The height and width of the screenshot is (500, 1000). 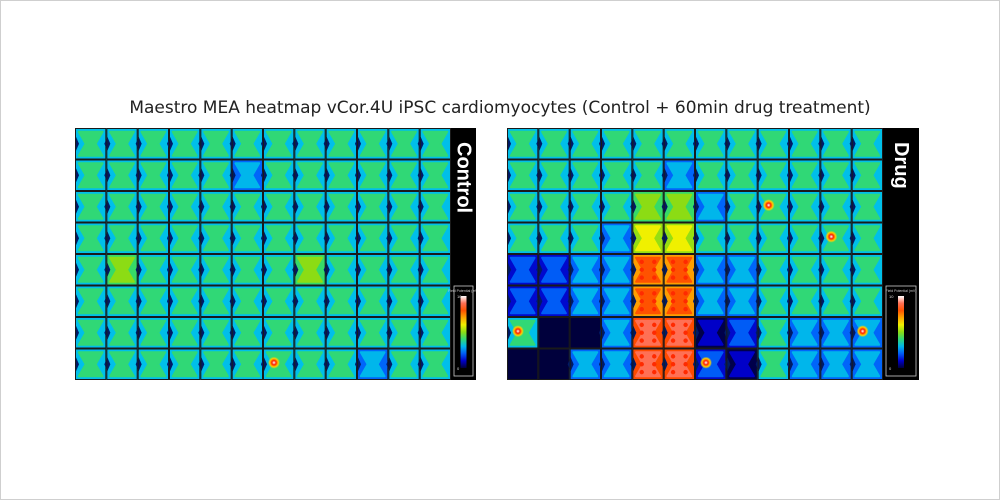 What do you see at coordinates (152, 301) in the screenshot?
I see `well-F3` at bounding box center [152, 301].